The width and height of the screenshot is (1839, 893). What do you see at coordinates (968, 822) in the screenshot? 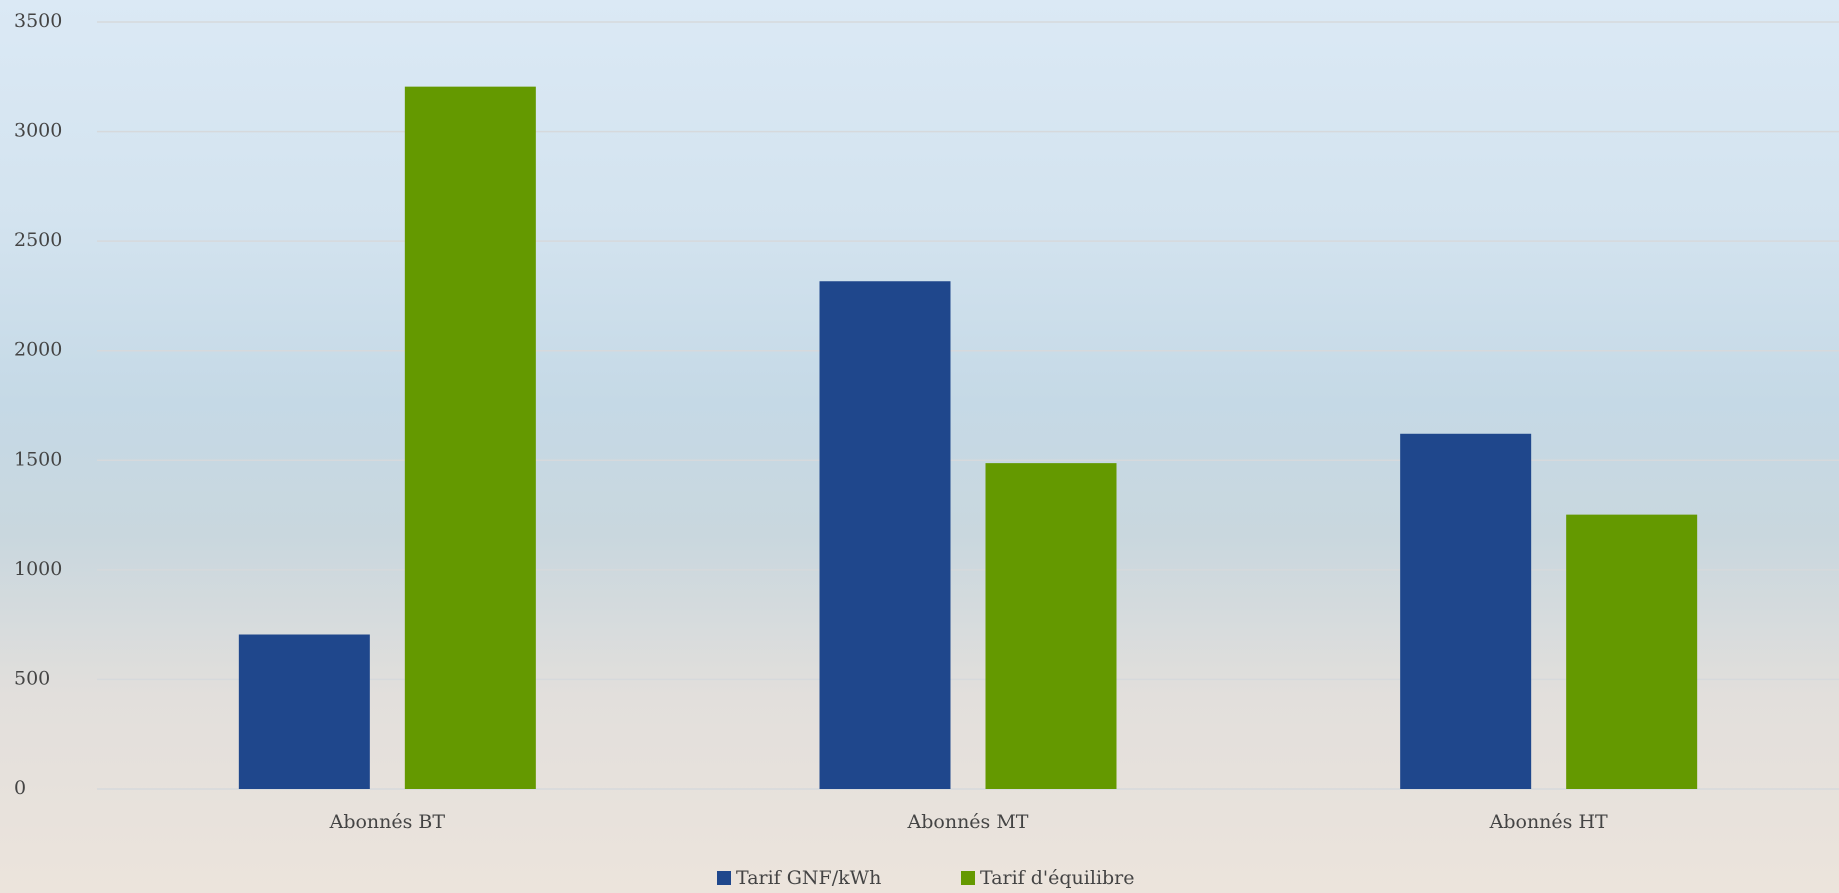
I see `x-tick-label: Abonnés MT` at bounding box center [968, 822].